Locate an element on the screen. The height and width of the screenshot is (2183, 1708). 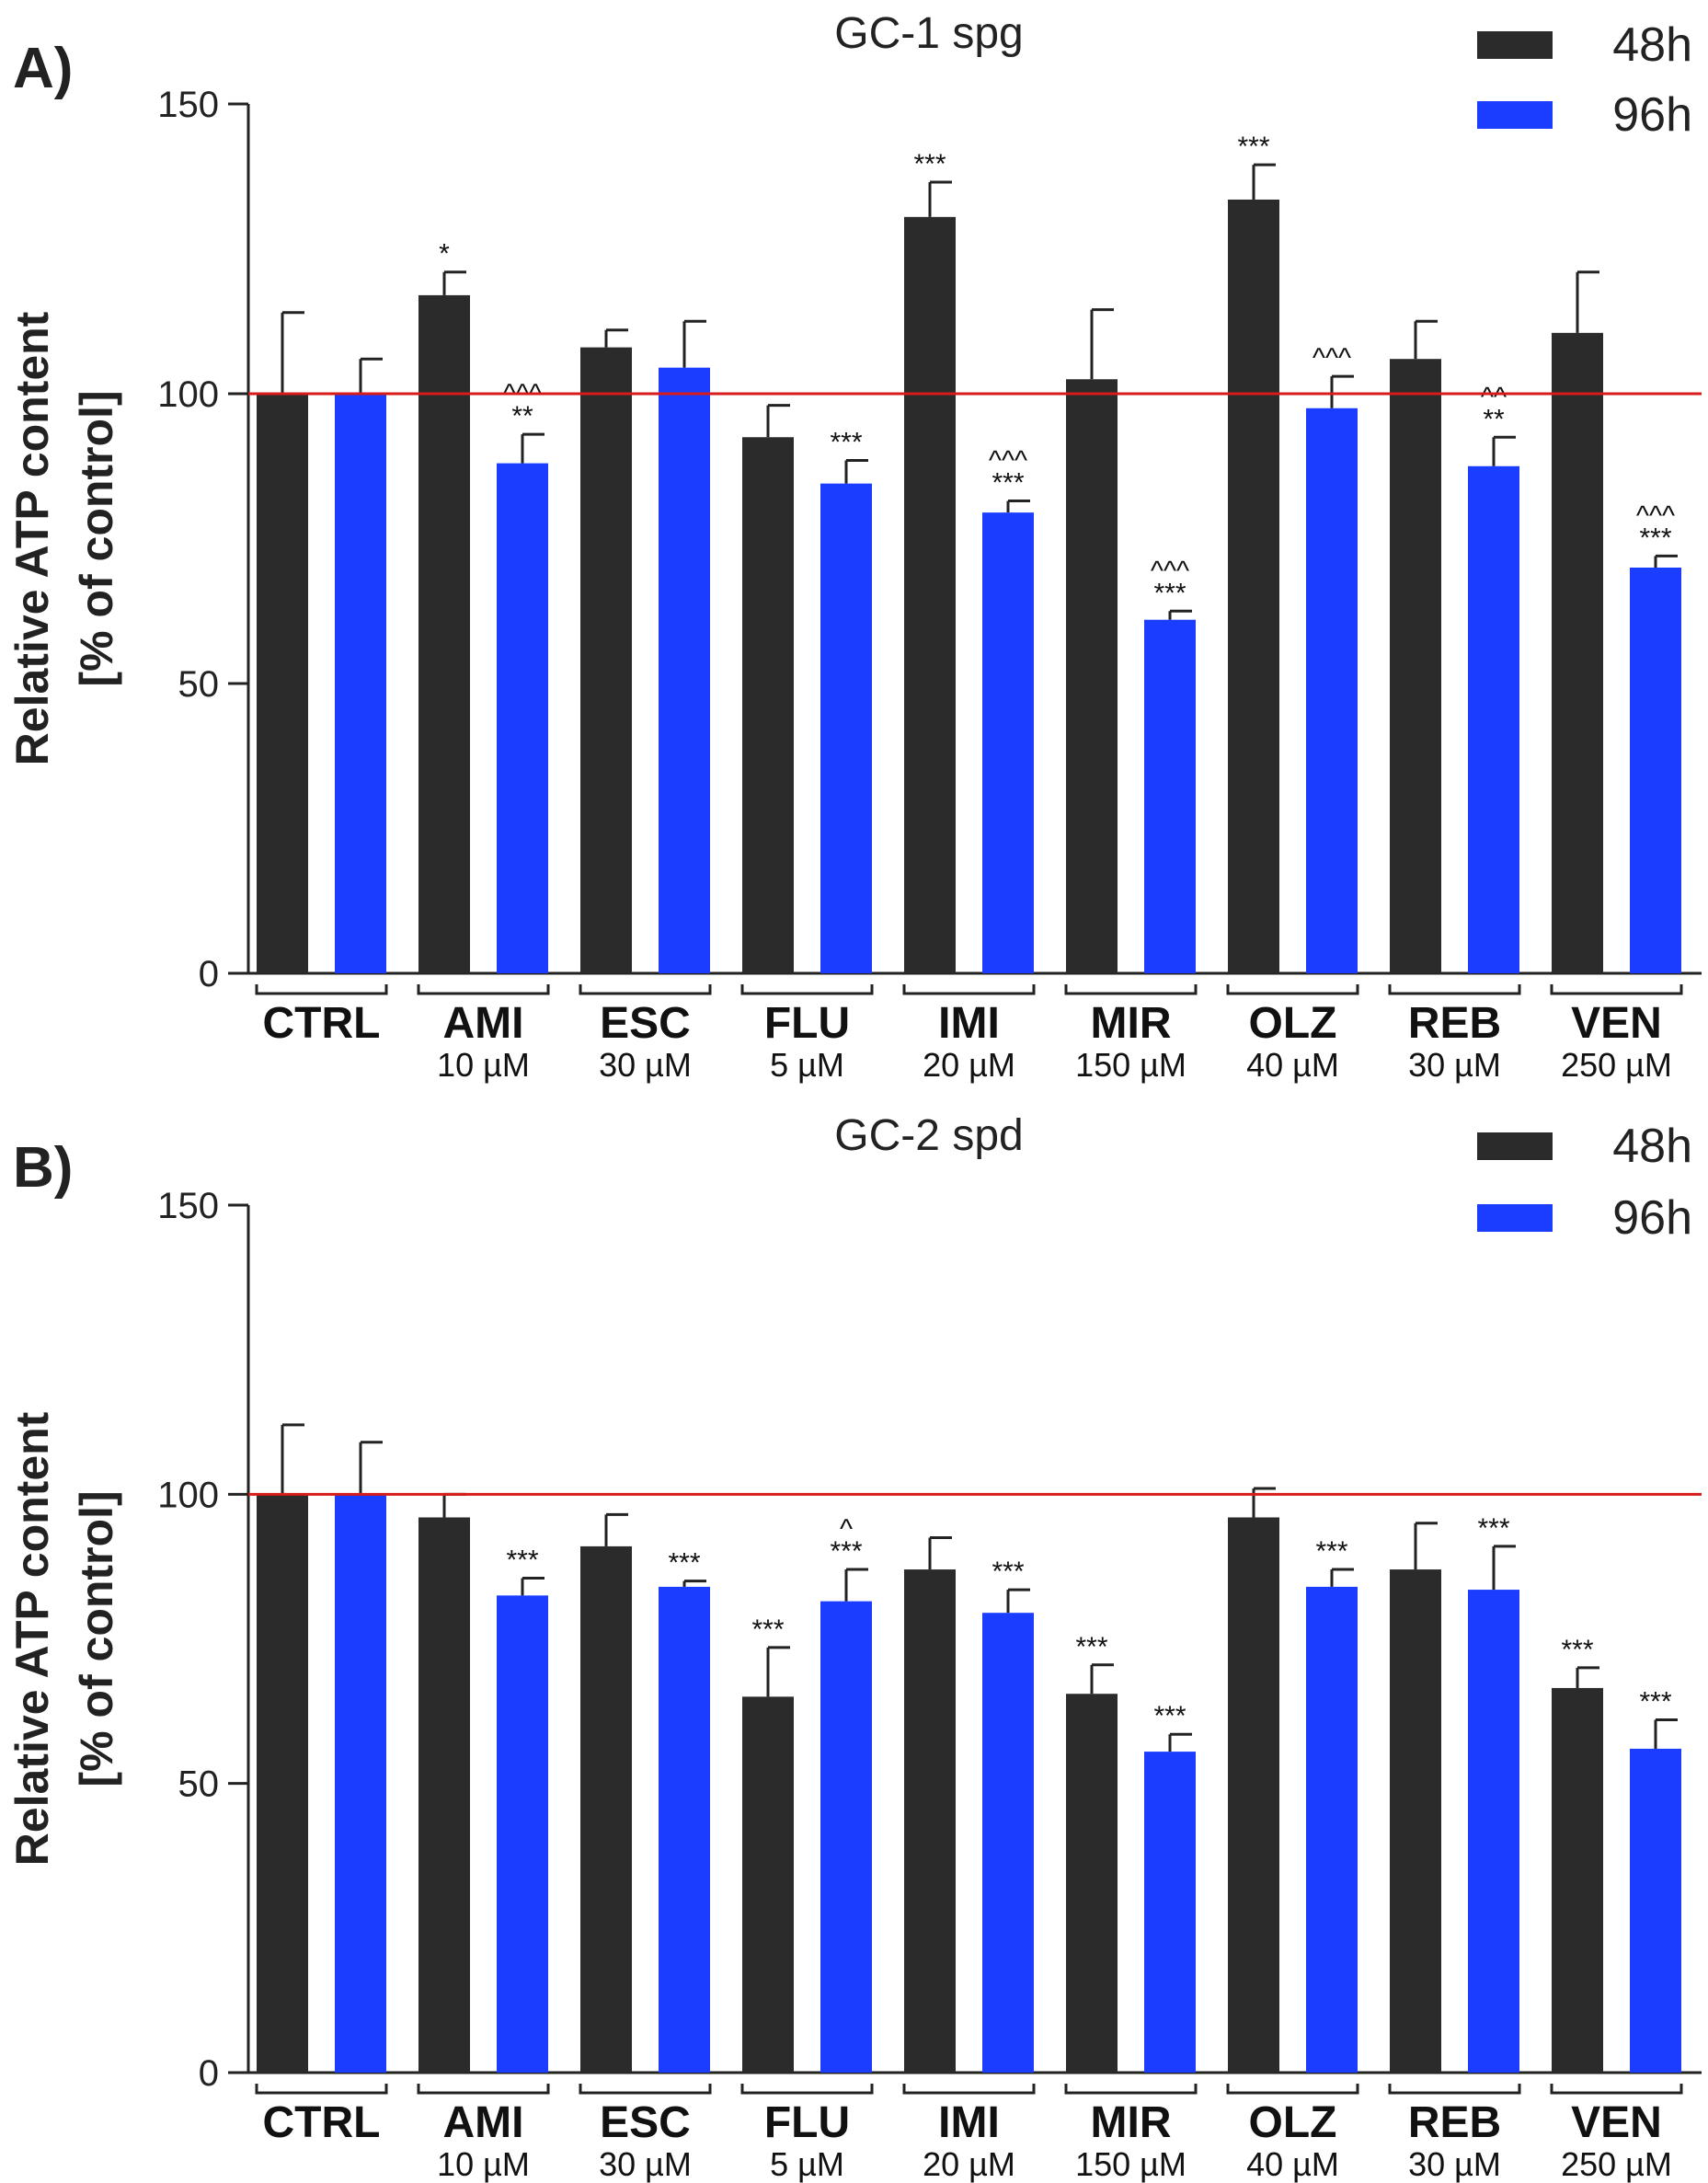
concentration-label: 30 µM is located at coordinates (645, 1065).